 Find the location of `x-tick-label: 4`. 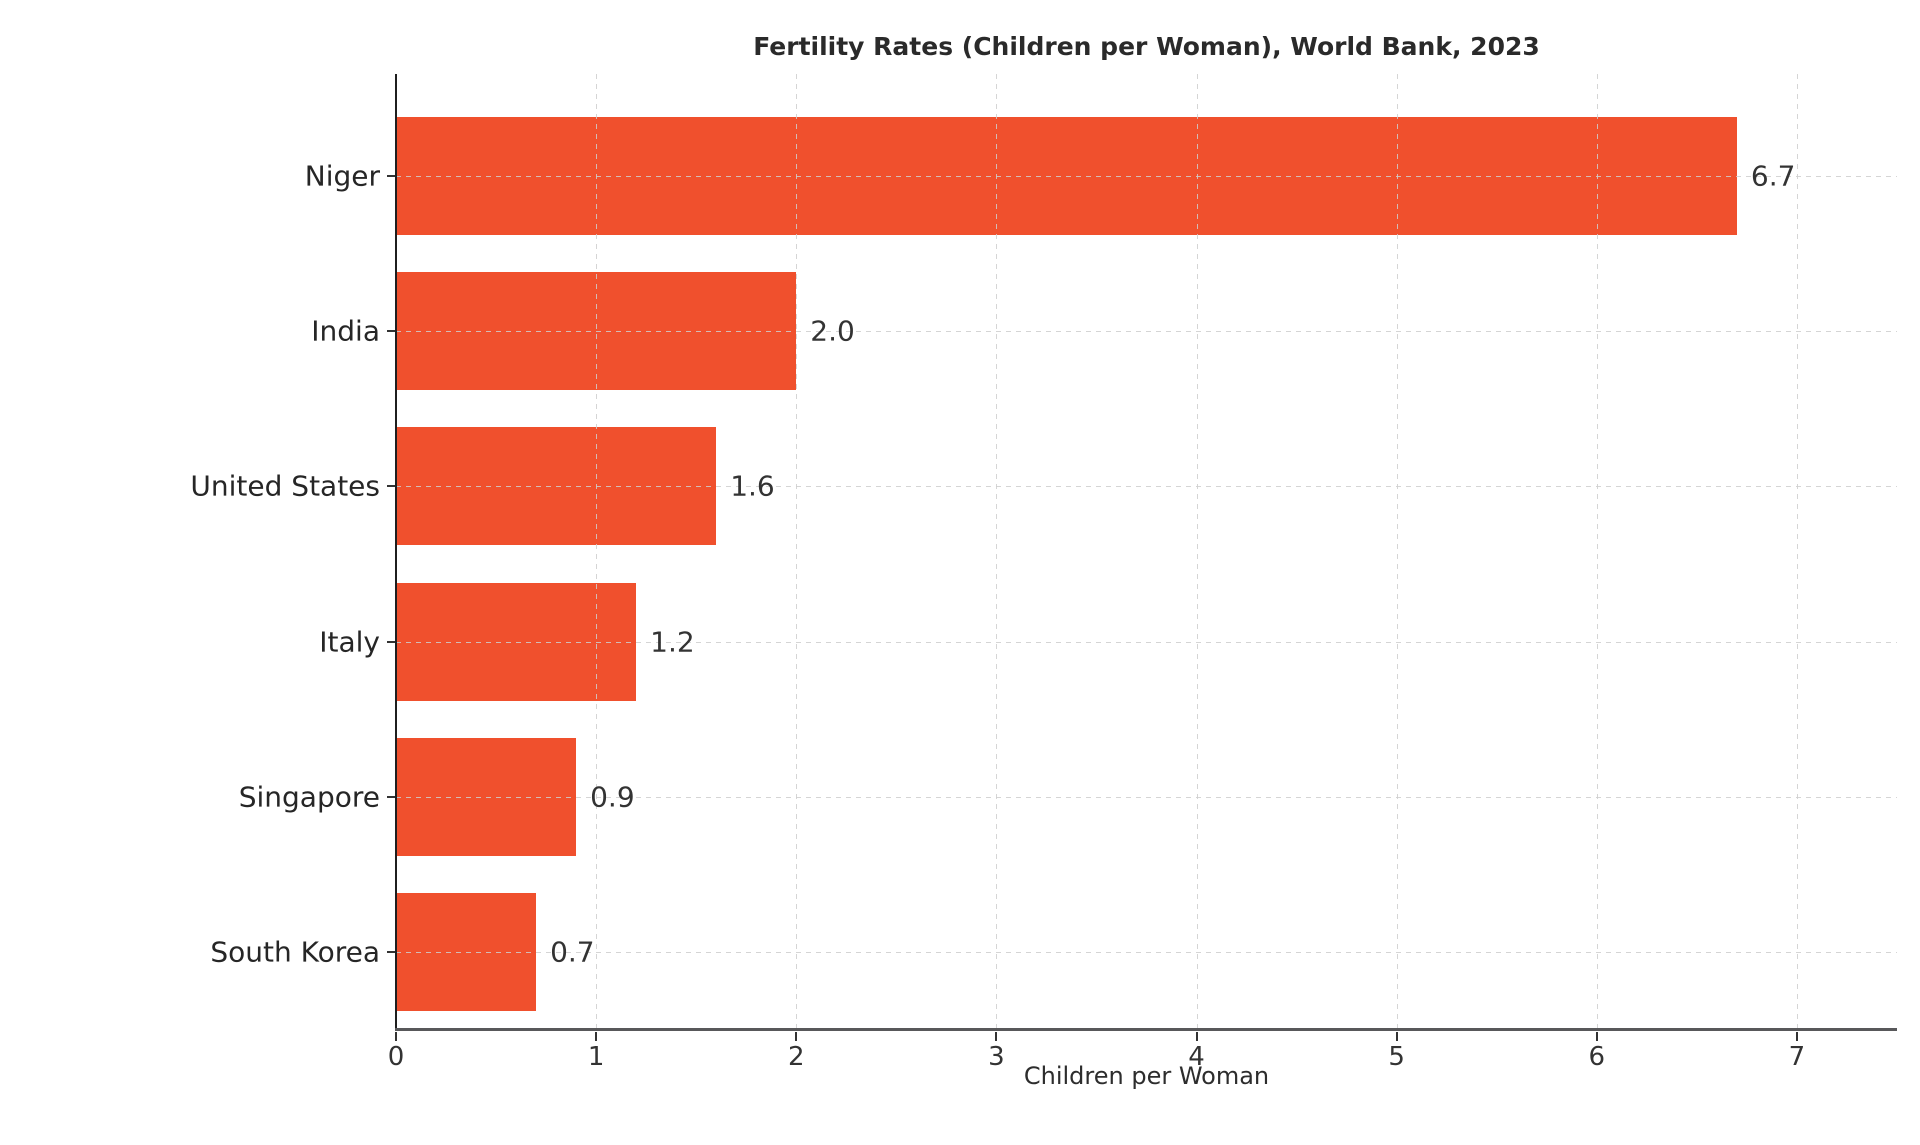

x-tick-label: 4 is located at coordinates (1196, 1057).